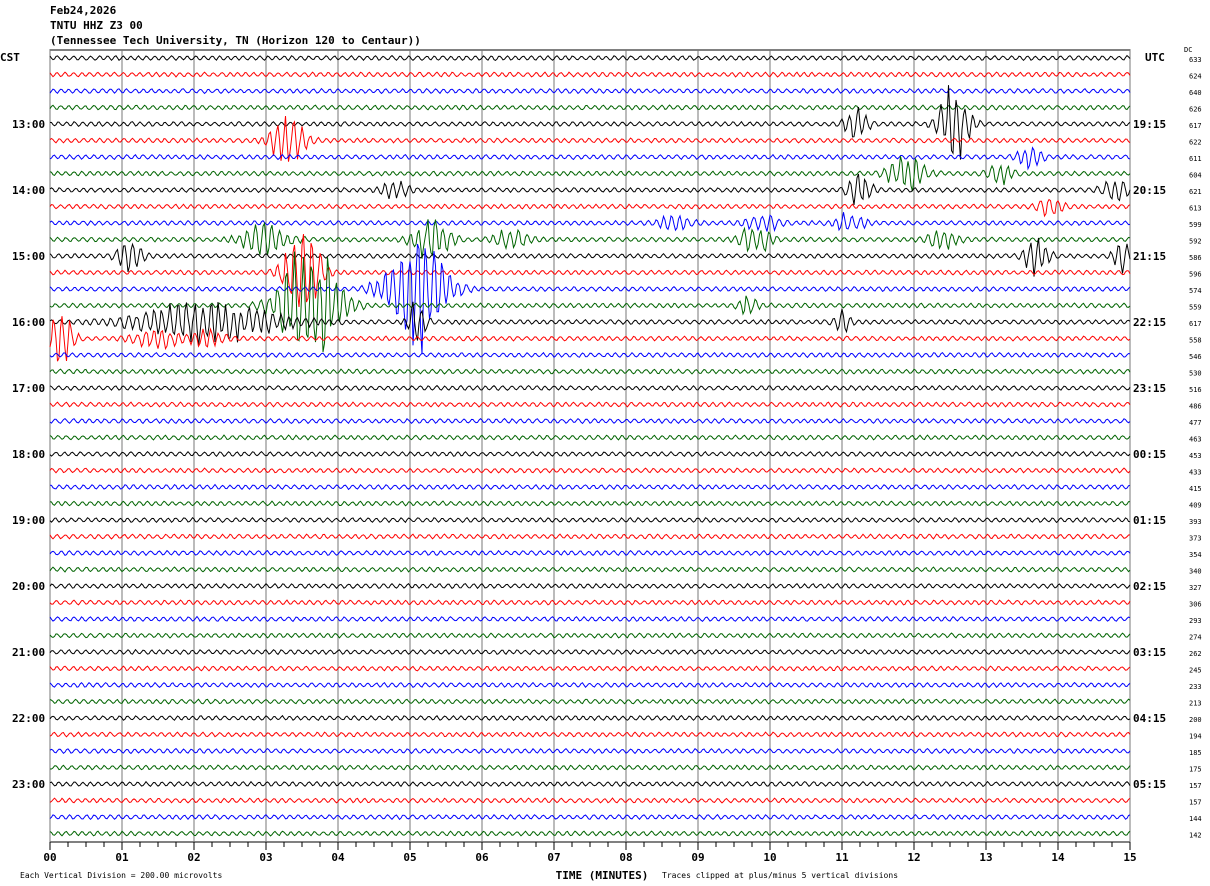  Describe the element at coordinates (1195, 341) in the screenshot. I see `dc-value: 558` at that location.